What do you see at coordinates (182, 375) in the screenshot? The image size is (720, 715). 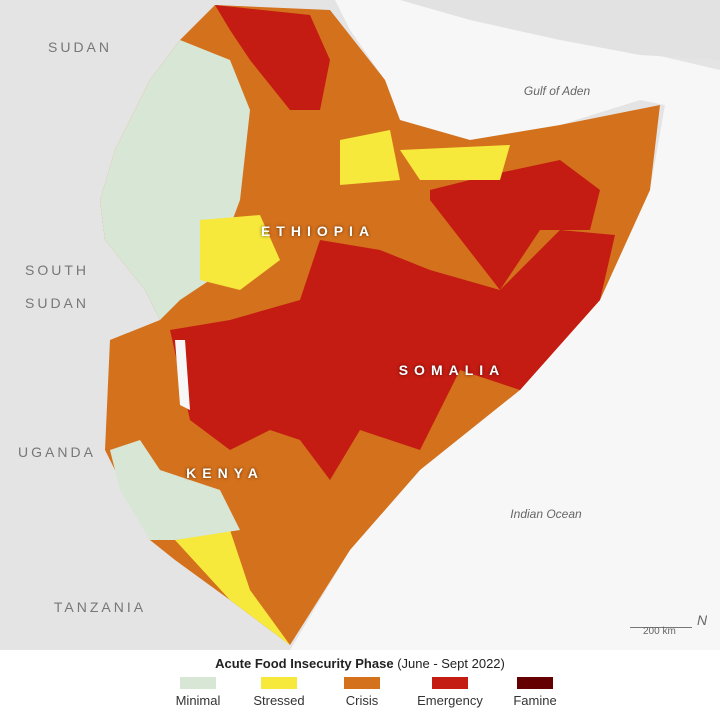 I see `lake-turkana` at bounding box center [182, 375].